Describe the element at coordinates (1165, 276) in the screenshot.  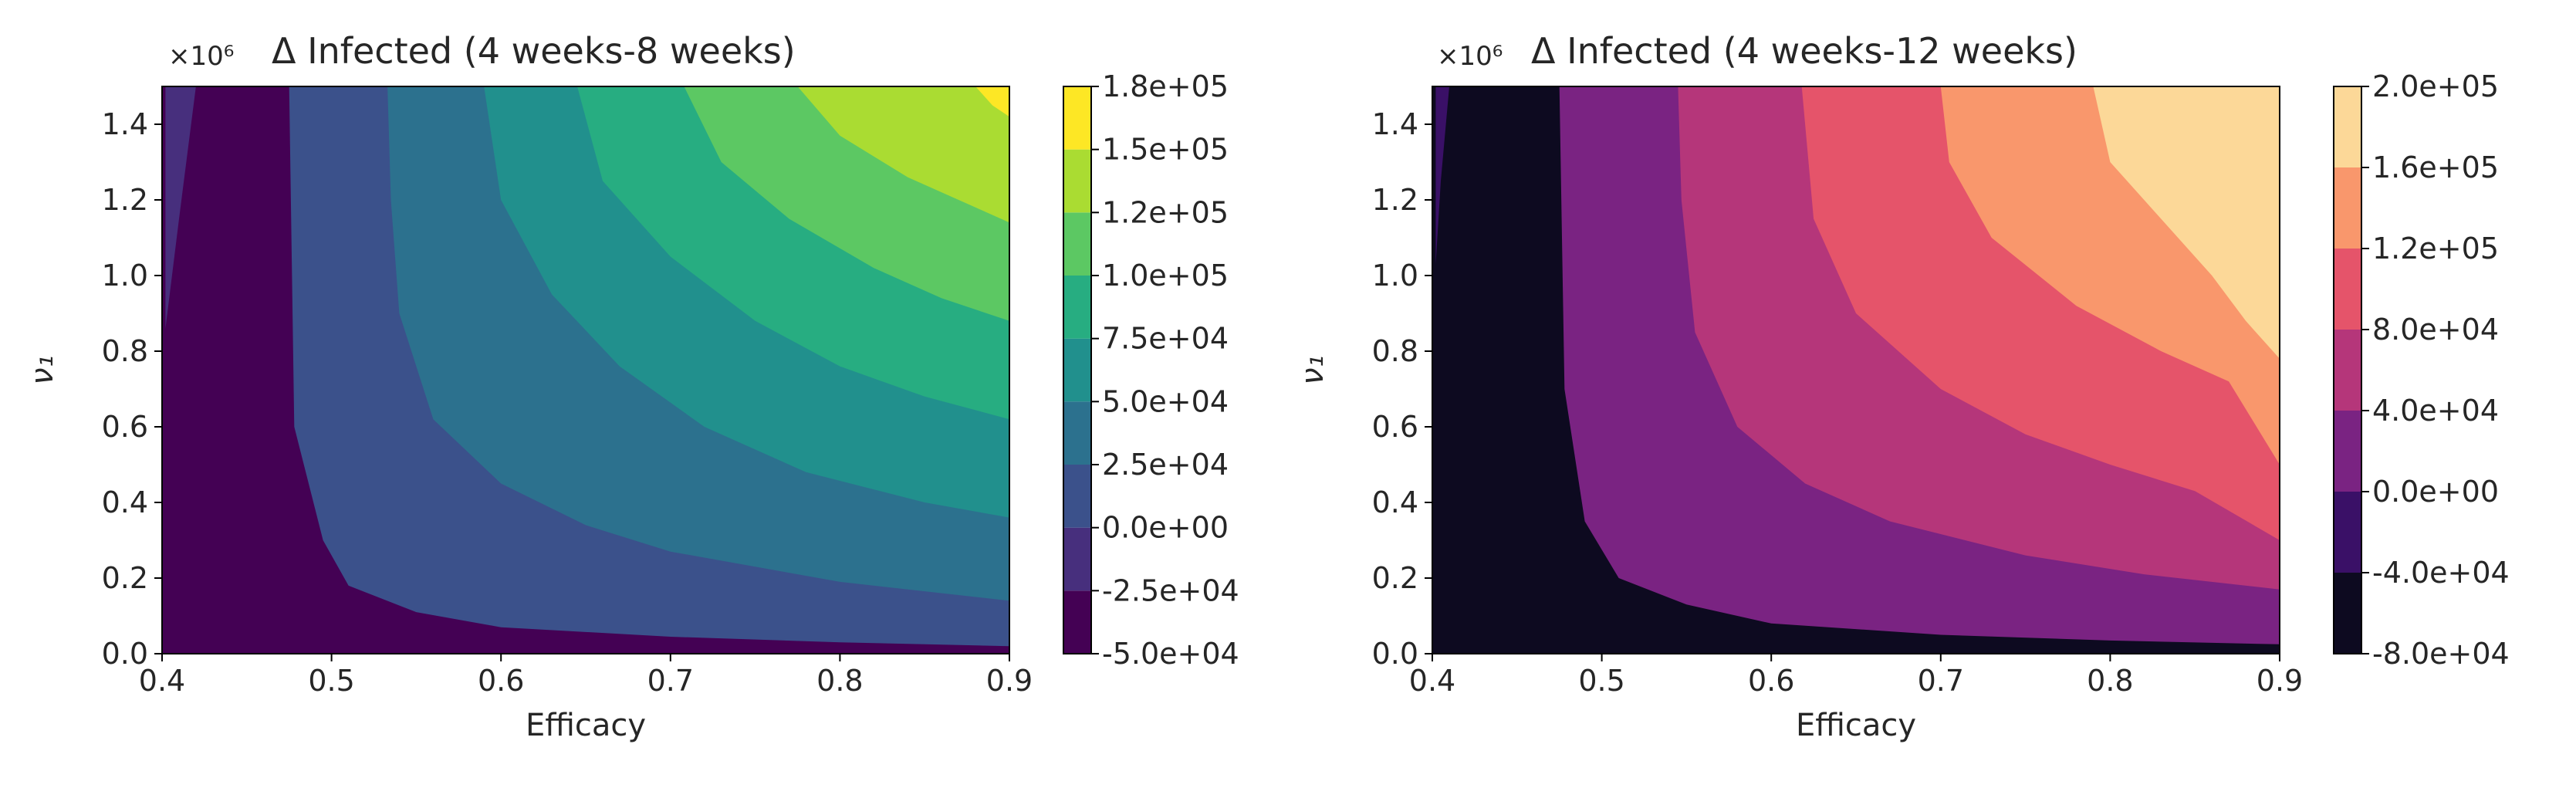
I see `colorbar-tick-label: 1.0e+05` at that location.